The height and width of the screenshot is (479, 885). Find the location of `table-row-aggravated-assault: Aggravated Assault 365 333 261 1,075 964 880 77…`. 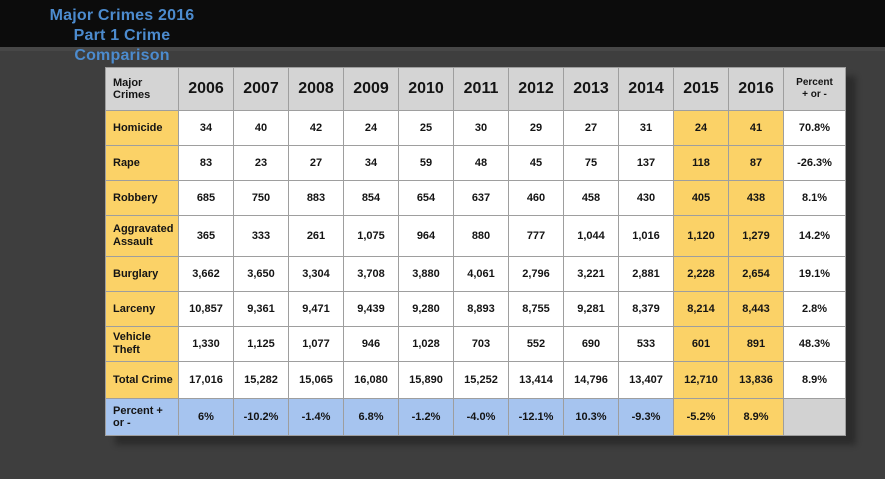

table-row-aggravated-assault: Aggravated Assault 365 333 261 1,075 964 880 77… is located at coordinates (475, 236).